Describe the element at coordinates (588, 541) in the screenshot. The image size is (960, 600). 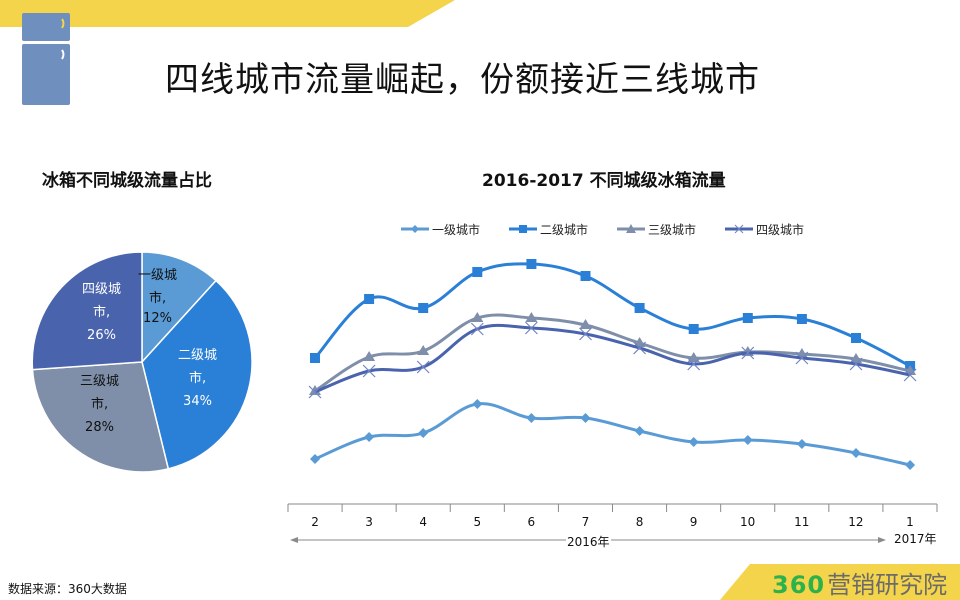
I see `year-label-2016: 2016年` at that location.